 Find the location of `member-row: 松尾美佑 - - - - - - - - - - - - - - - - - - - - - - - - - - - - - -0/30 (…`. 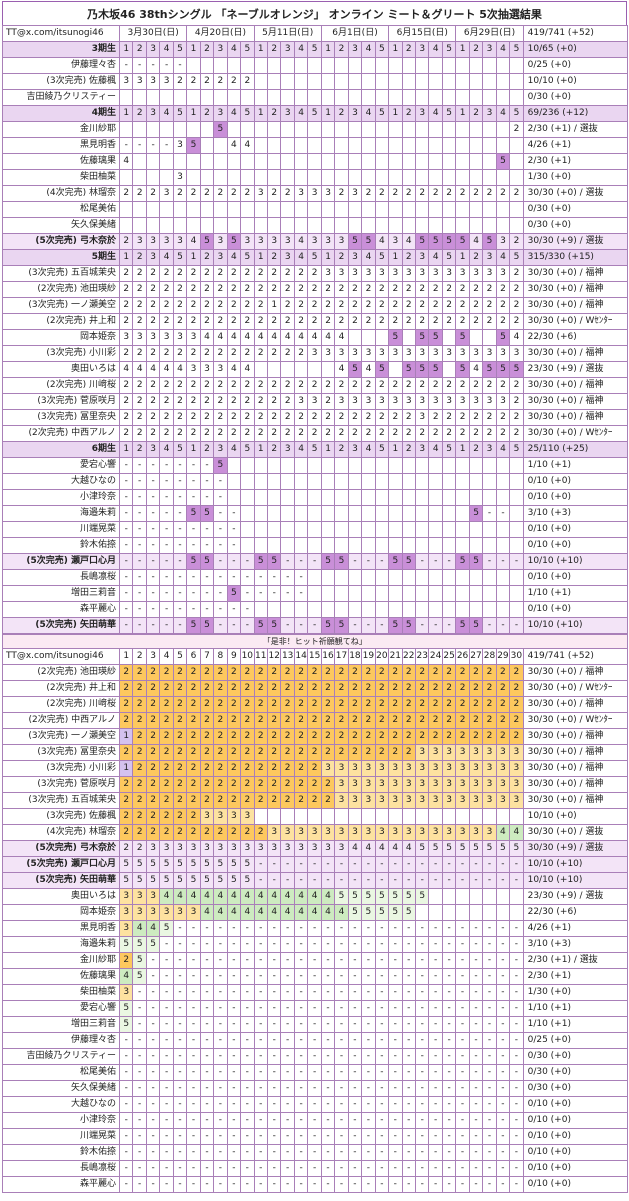

member-row: 松尾美佑 - - - - - - - - - - - - - - - - - - - - - - - - - - - - - -0/30 (… is located at coordinates (315, 1072).